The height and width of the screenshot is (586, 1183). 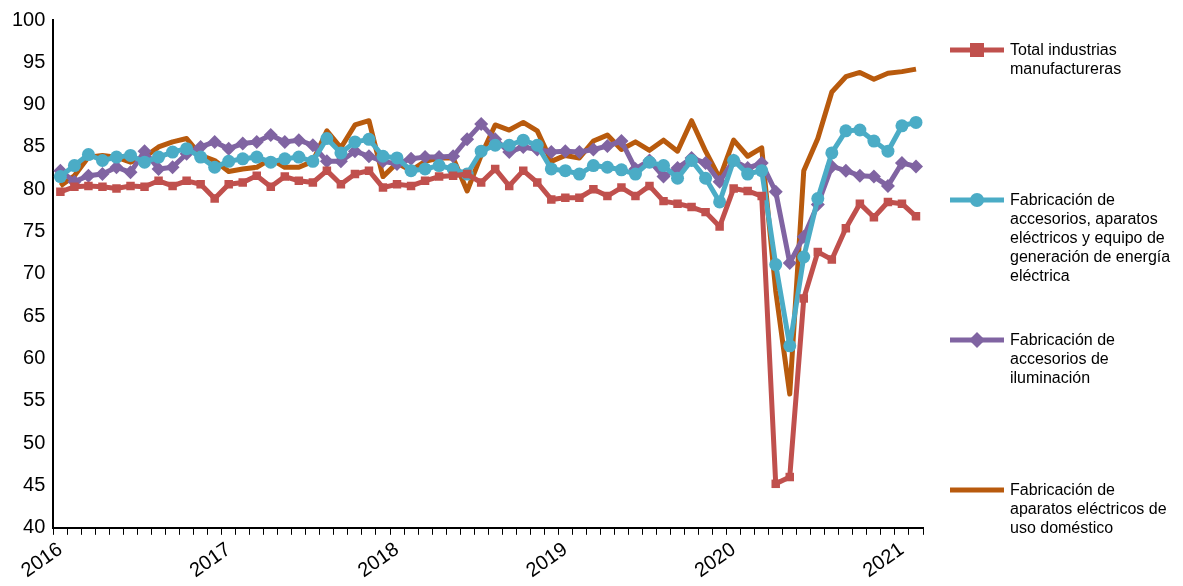 I want to click on x-tick-label: 2020, so click(x=715, y=559).